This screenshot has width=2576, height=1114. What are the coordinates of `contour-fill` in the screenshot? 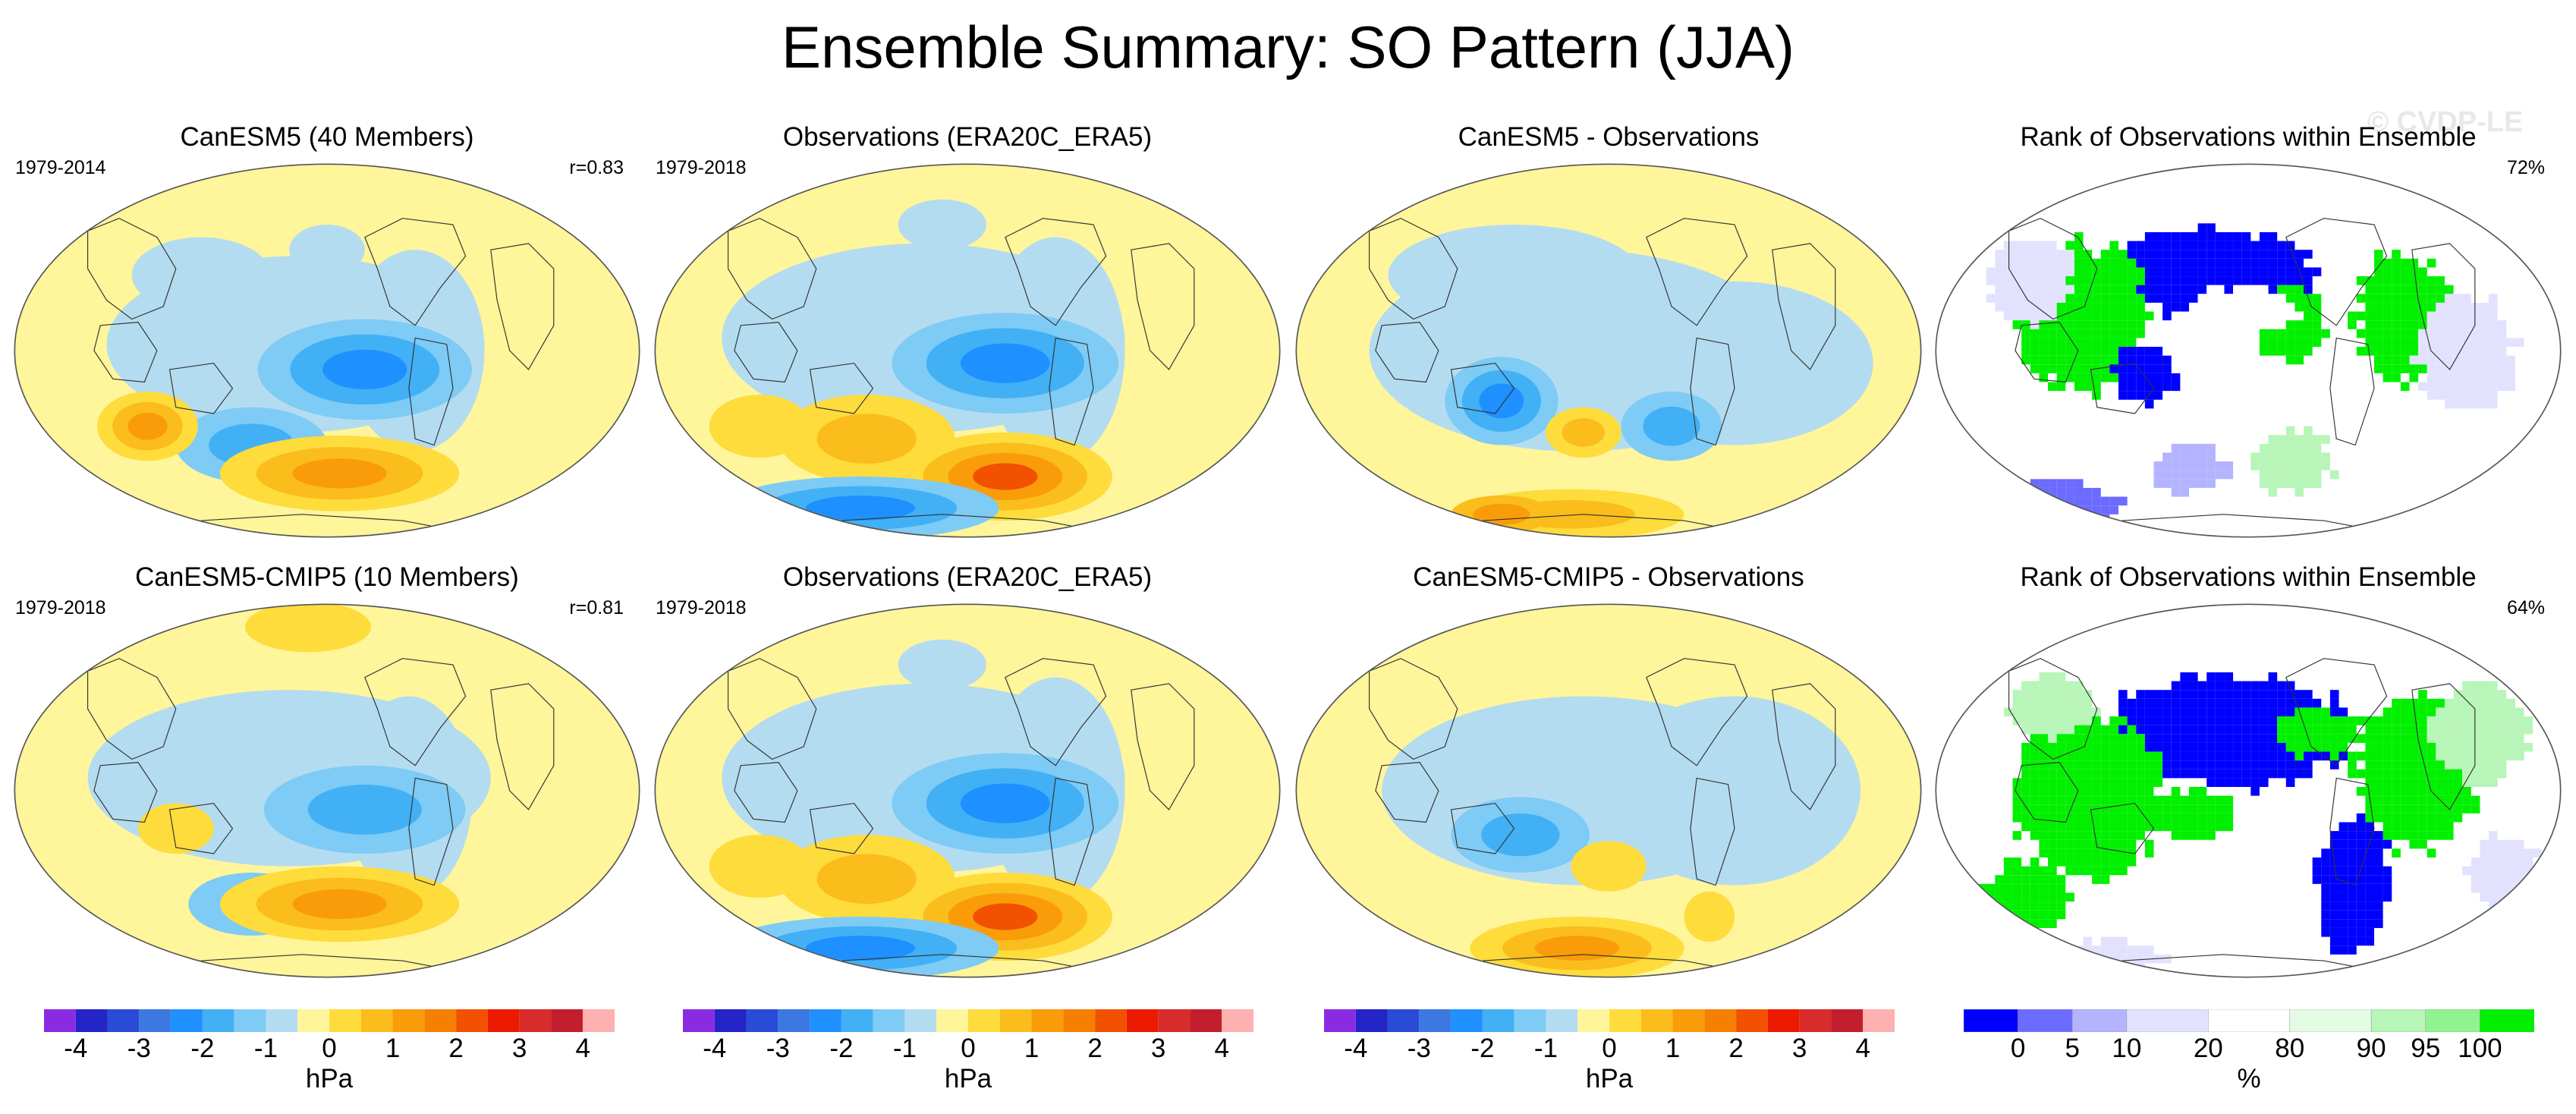 It's located at (866, 879).